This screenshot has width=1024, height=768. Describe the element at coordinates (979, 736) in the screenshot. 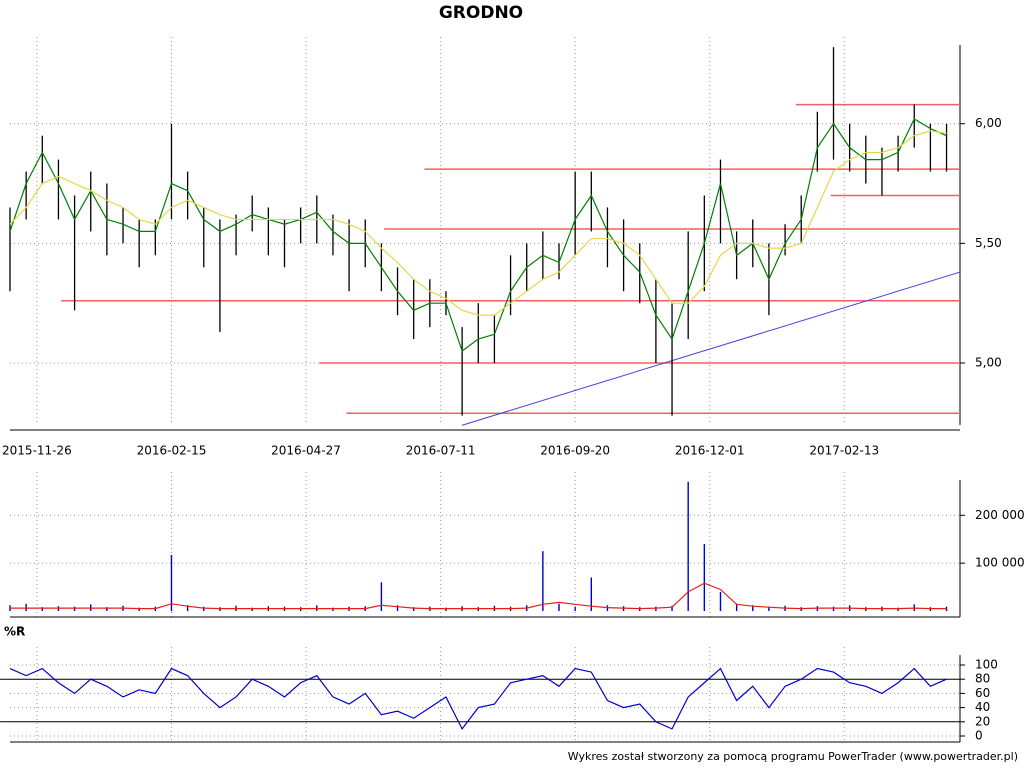

I see `y-tick-label: 0` at that location.